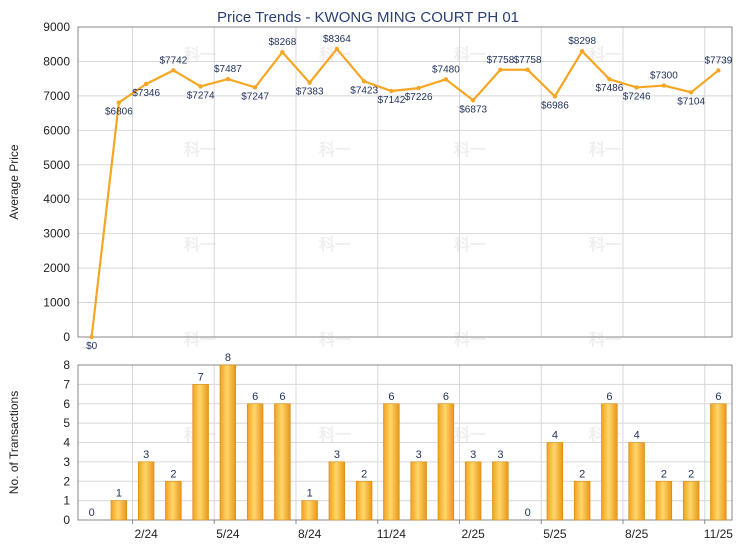 Image resolution: width=740 pixels, height=550 pixels. What do you see at coordinates (56, 96) in the screenshot?
I see `price-y-tick-label: 7000` at bounding box center [56, 96].